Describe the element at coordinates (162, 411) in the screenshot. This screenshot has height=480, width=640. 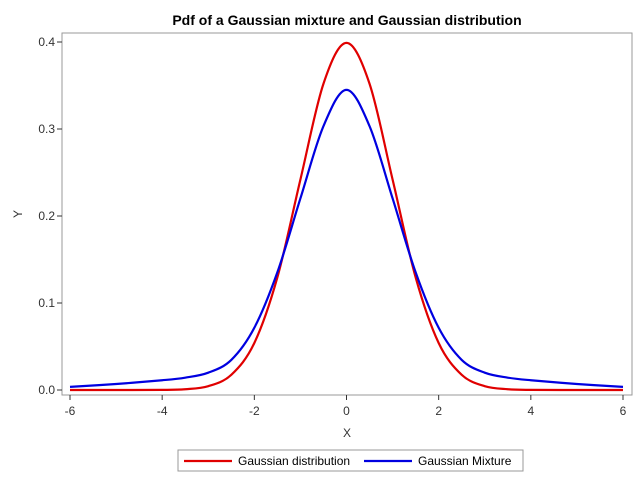
I see `x-tick-label: -4` at that location.